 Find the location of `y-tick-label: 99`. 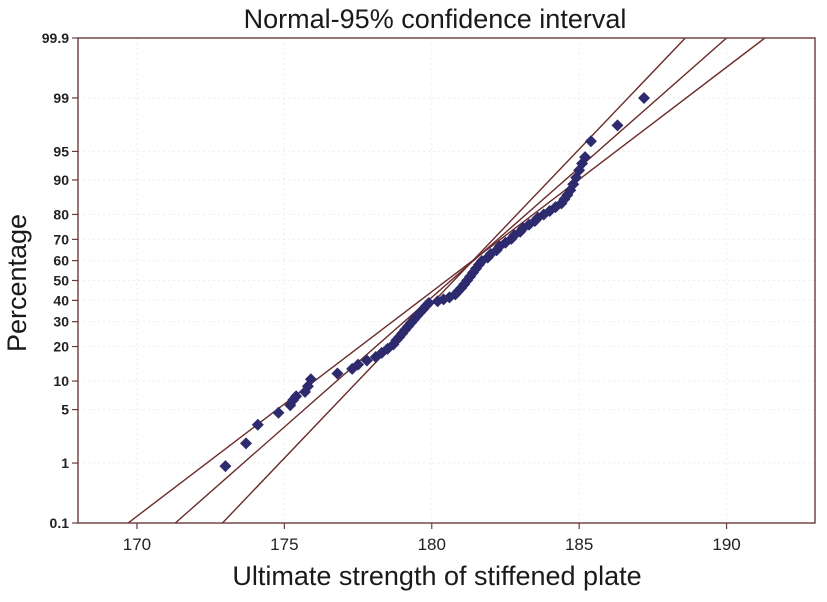

y-tick-label: 99 is located at coordinates (61, 98).